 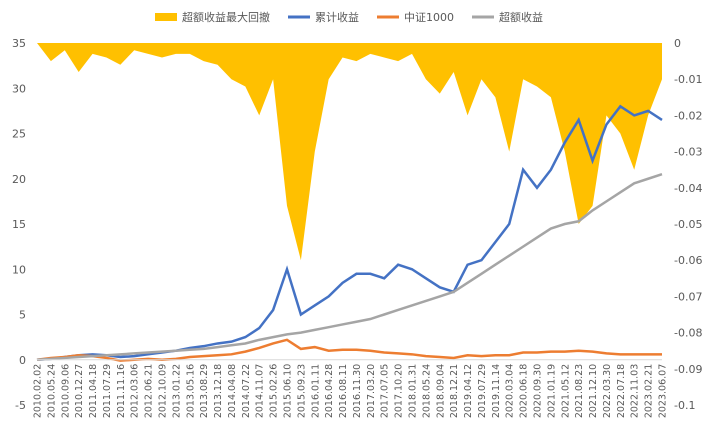 I want to click on y2-tick-label: -0.05, so click(x=688, y=224).